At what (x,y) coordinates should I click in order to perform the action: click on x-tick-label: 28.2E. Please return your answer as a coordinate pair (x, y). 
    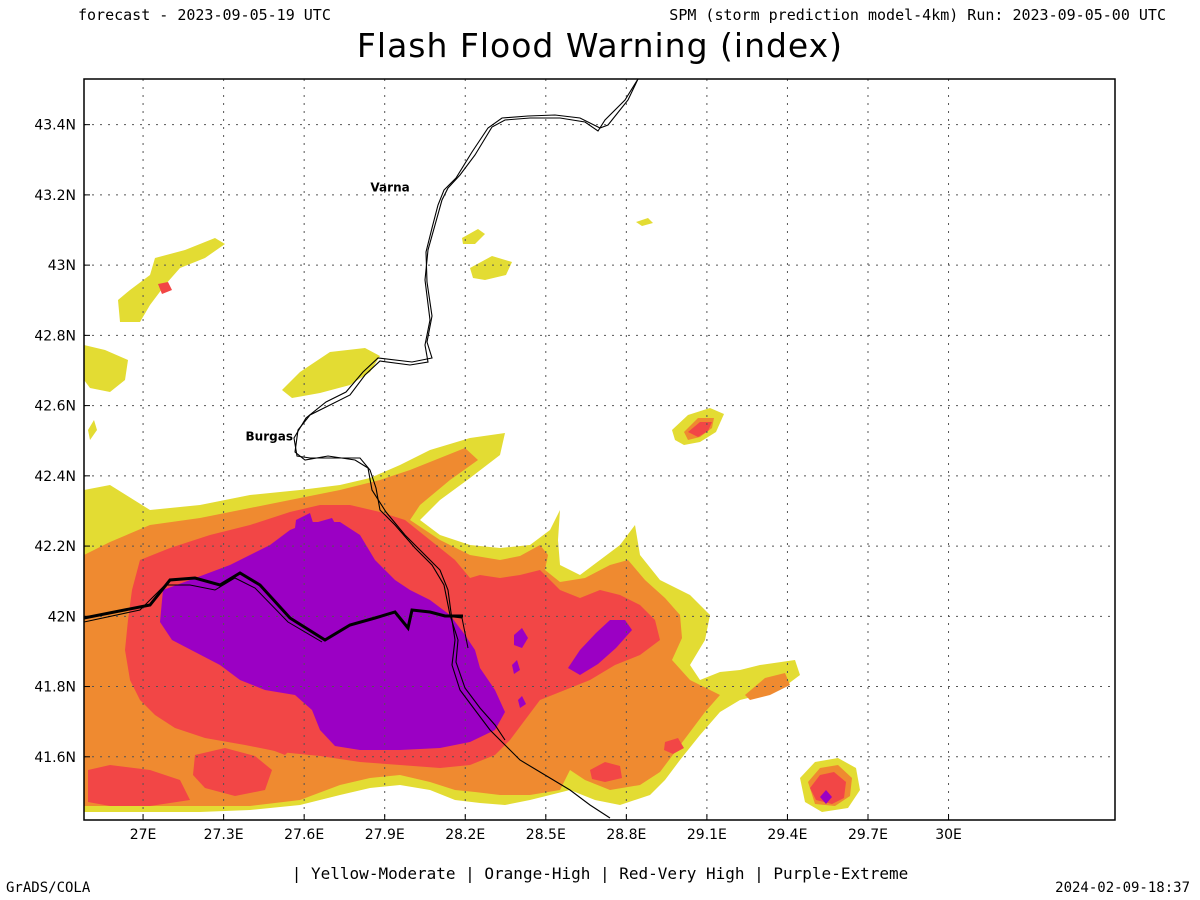
    Looking at the image, I should click on (465, 835).